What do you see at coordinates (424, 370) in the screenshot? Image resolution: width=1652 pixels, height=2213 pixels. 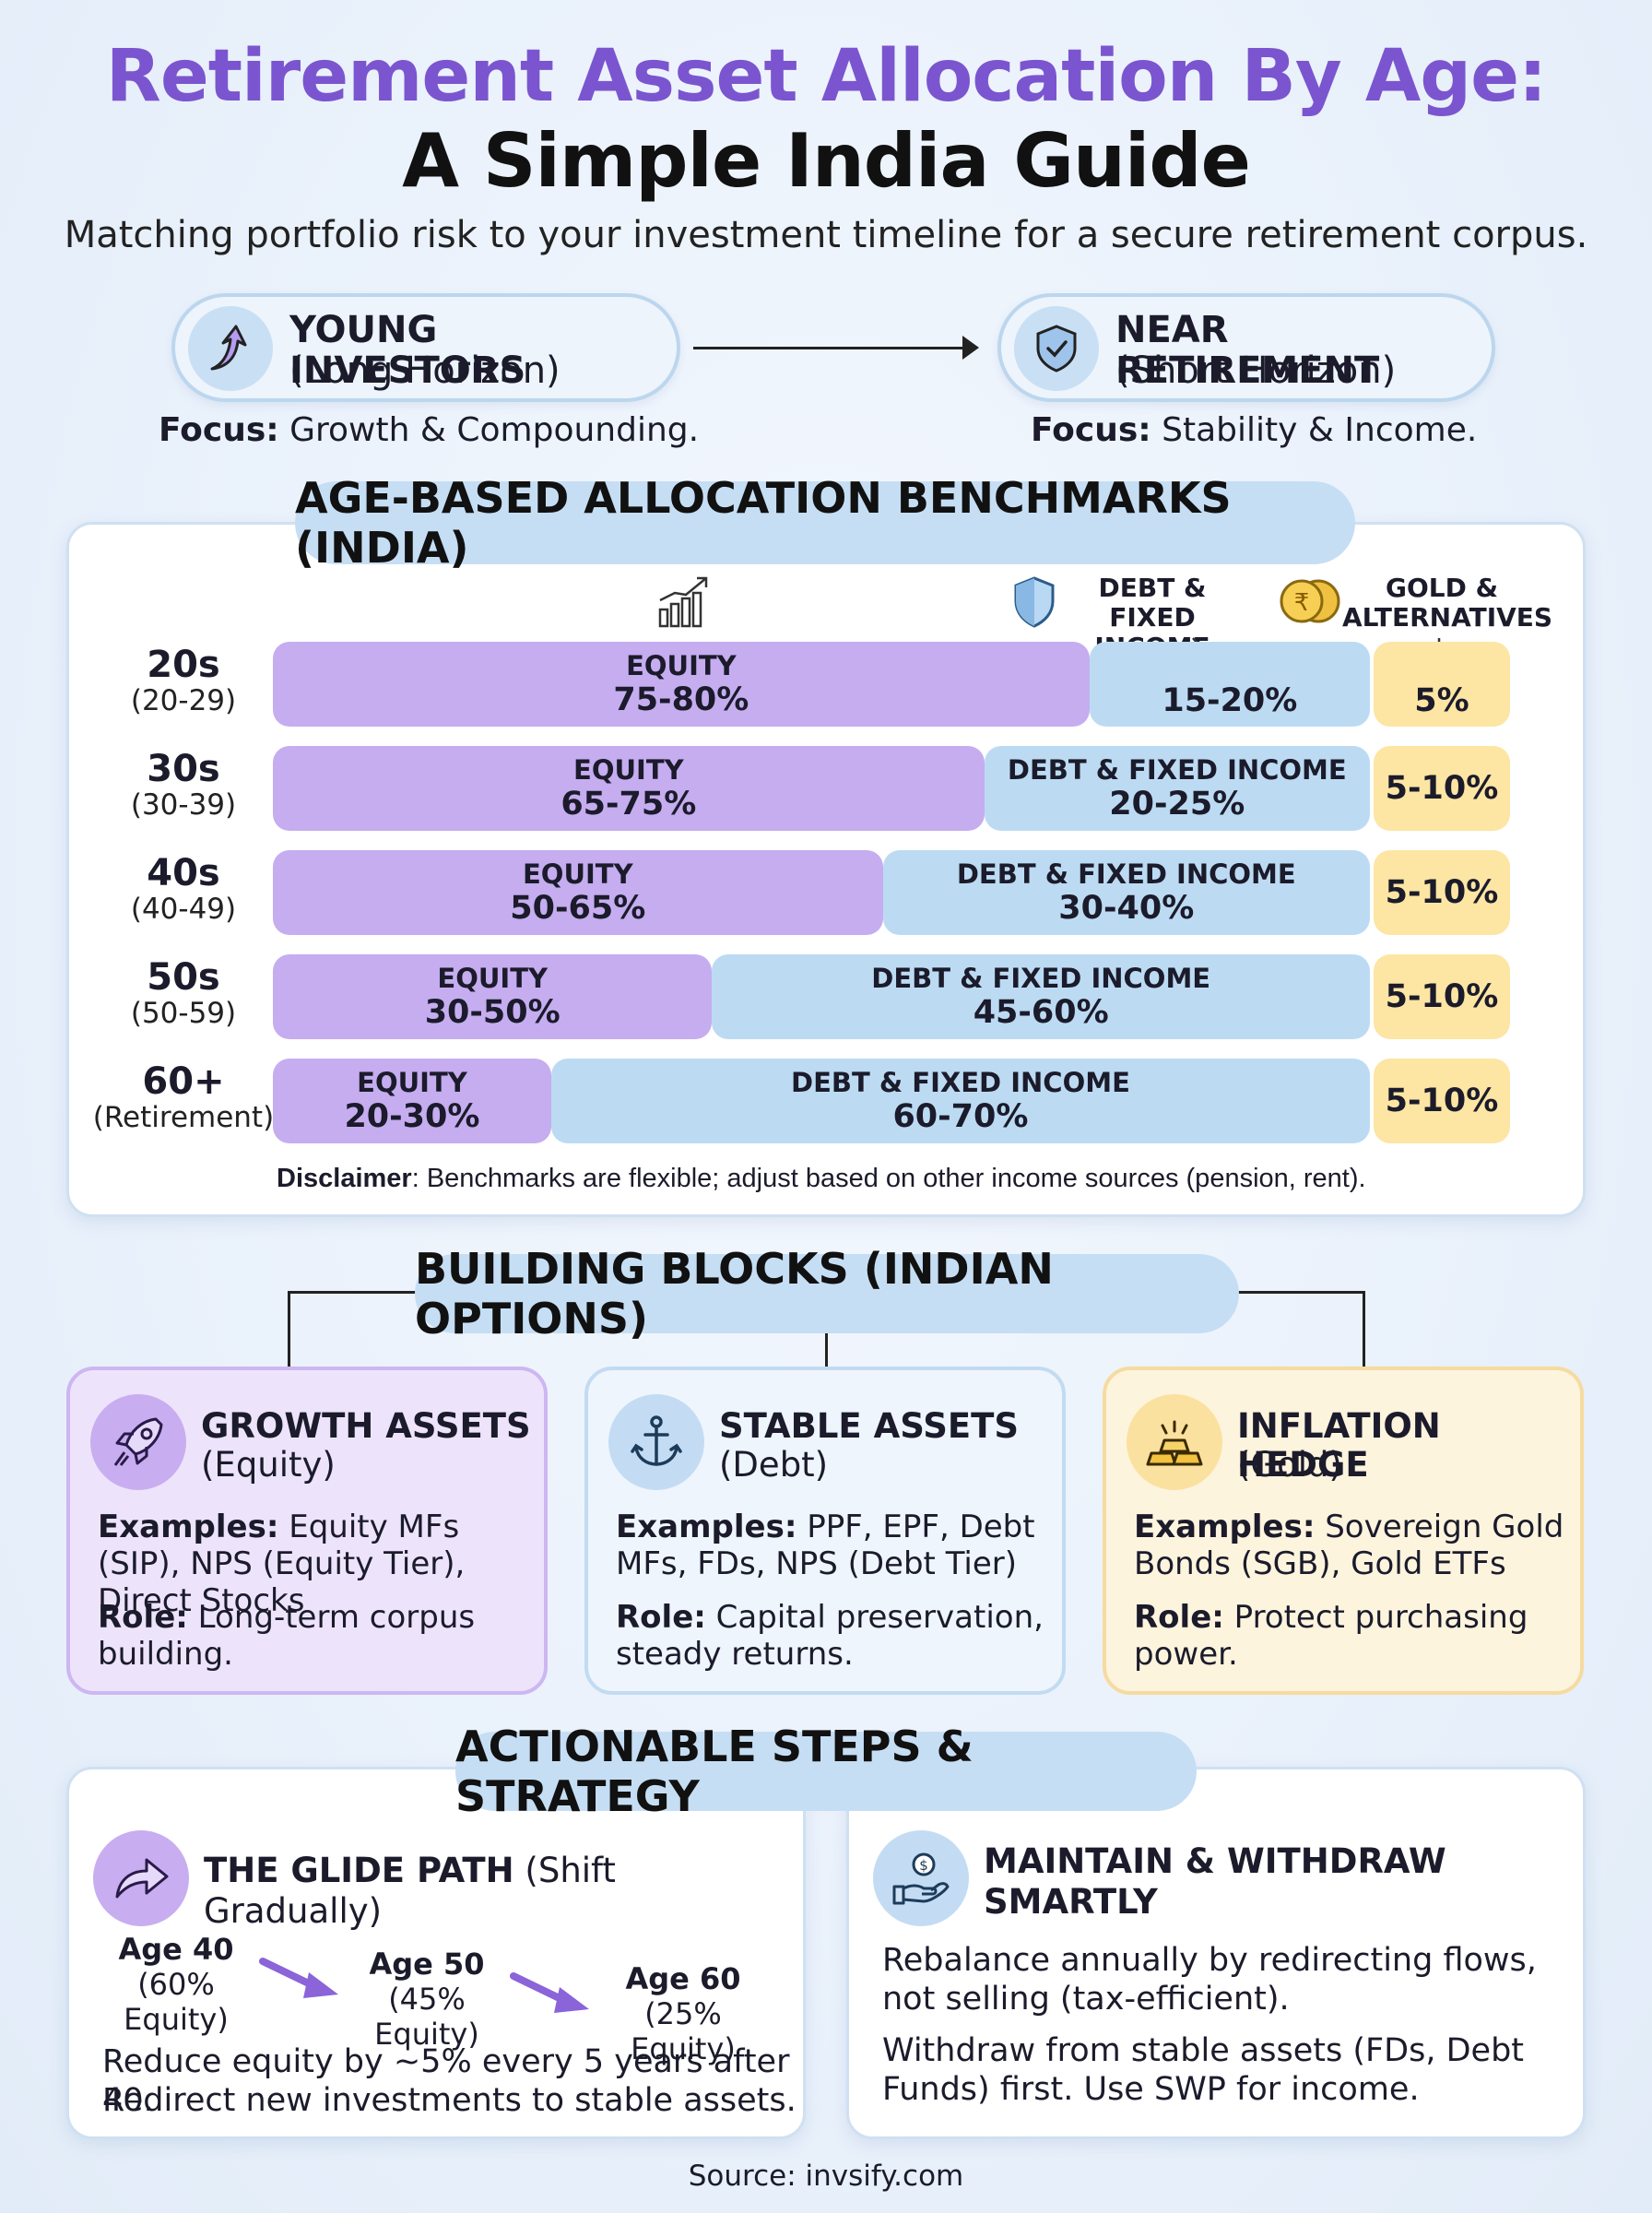 I see `young-sub: (Long Horizon)` at bounding box center [424, 370].